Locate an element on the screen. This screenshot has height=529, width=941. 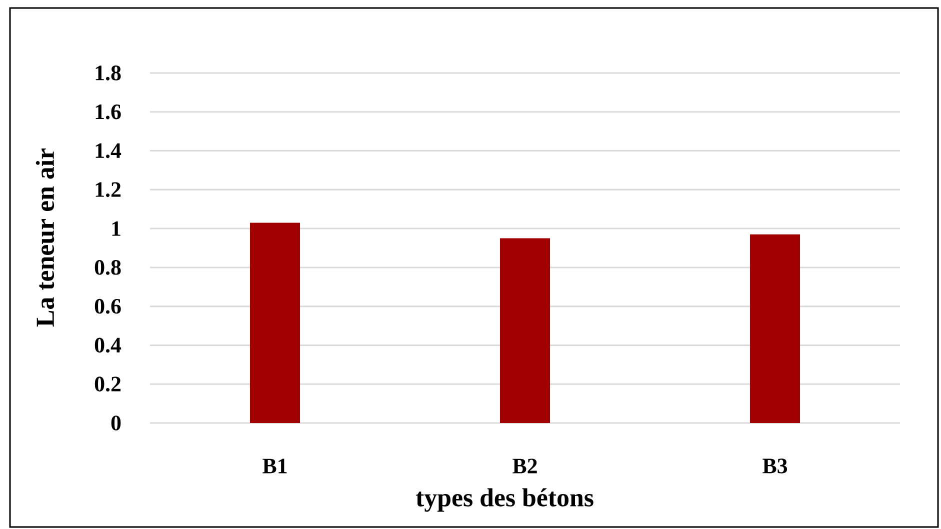
y-tick-label: 1.6 is located at coordinates (108, 112).